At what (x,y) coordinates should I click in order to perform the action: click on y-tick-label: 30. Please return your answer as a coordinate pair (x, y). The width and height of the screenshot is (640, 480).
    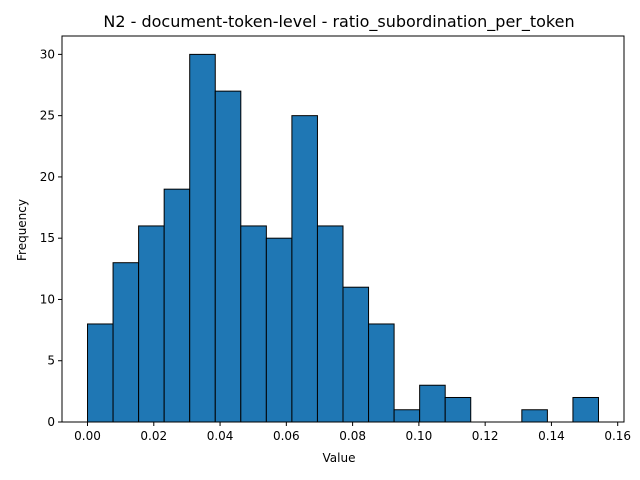
    Looking at the image, I should click on (47, 54).